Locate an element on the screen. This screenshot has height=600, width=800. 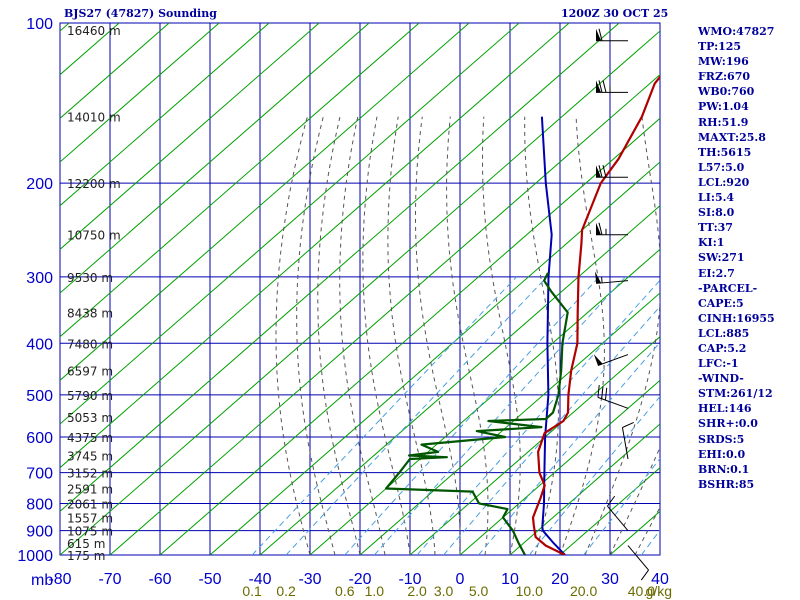
height-label: 16460 m is located at coordinates (94, 31).